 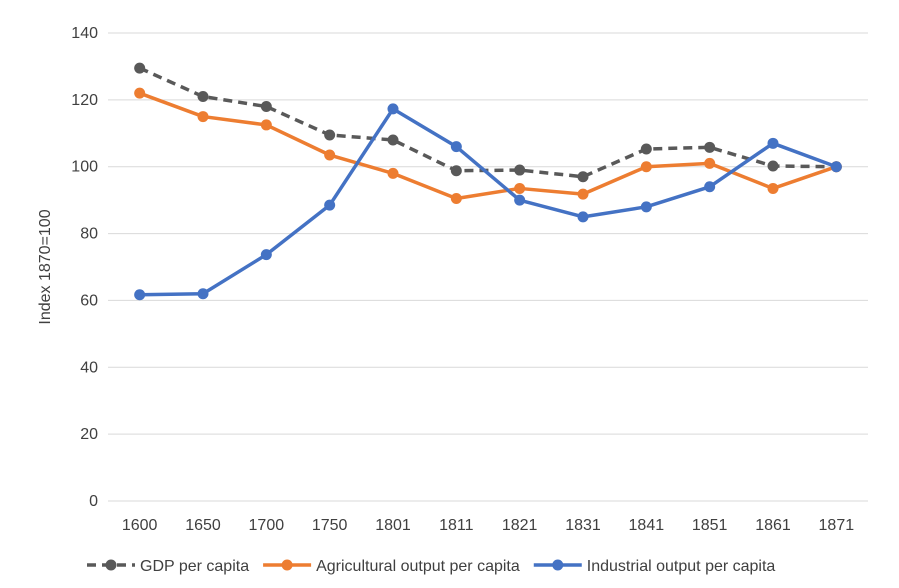 I want to click on y-tick-label: 40, so click(x=89, y=367).